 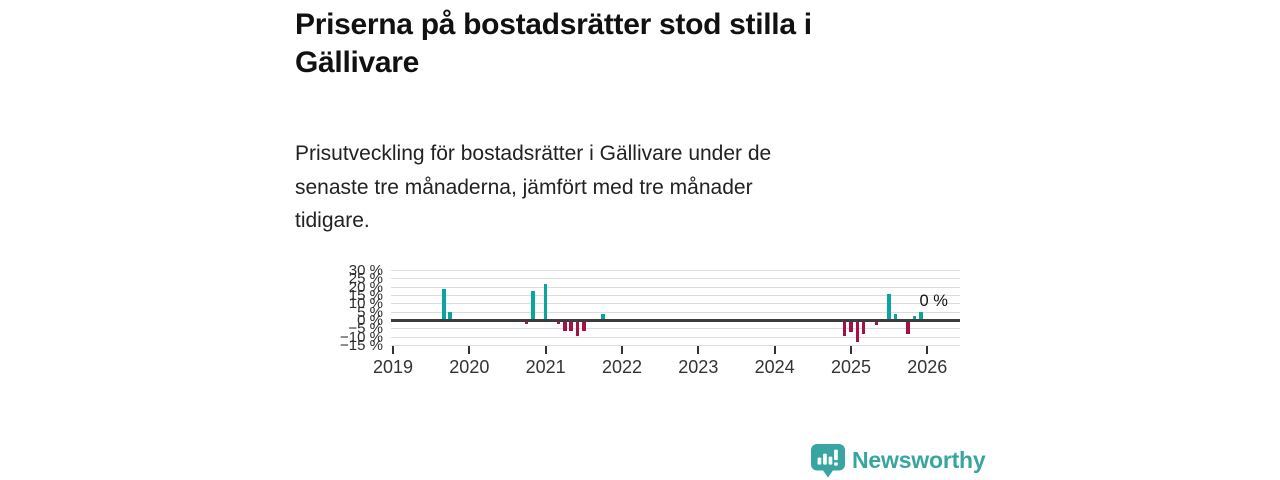 I want to click on y-axis-tick-label: 10 %, so click(x=365, y=304).